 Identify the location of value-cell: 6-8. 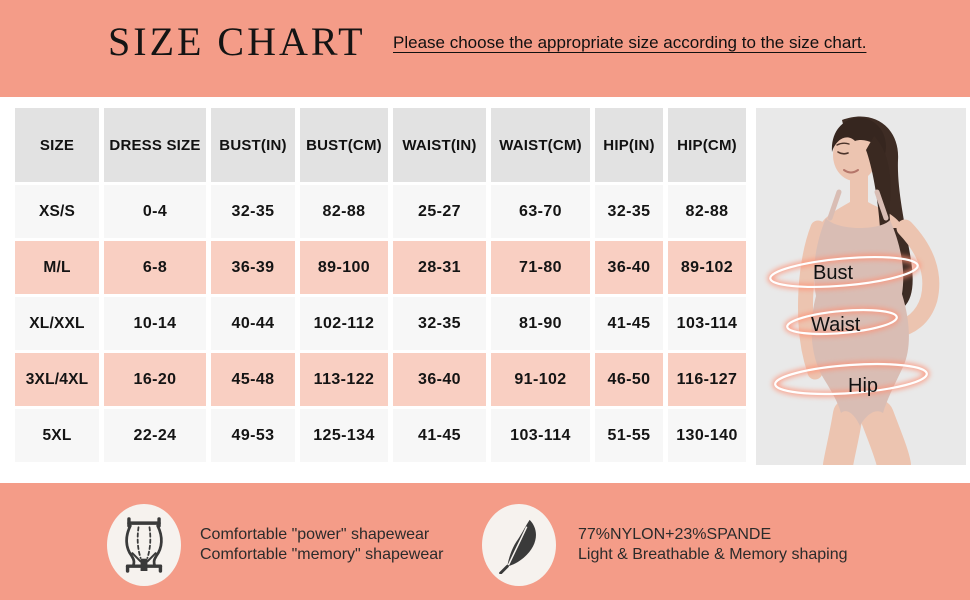
(155, 267).